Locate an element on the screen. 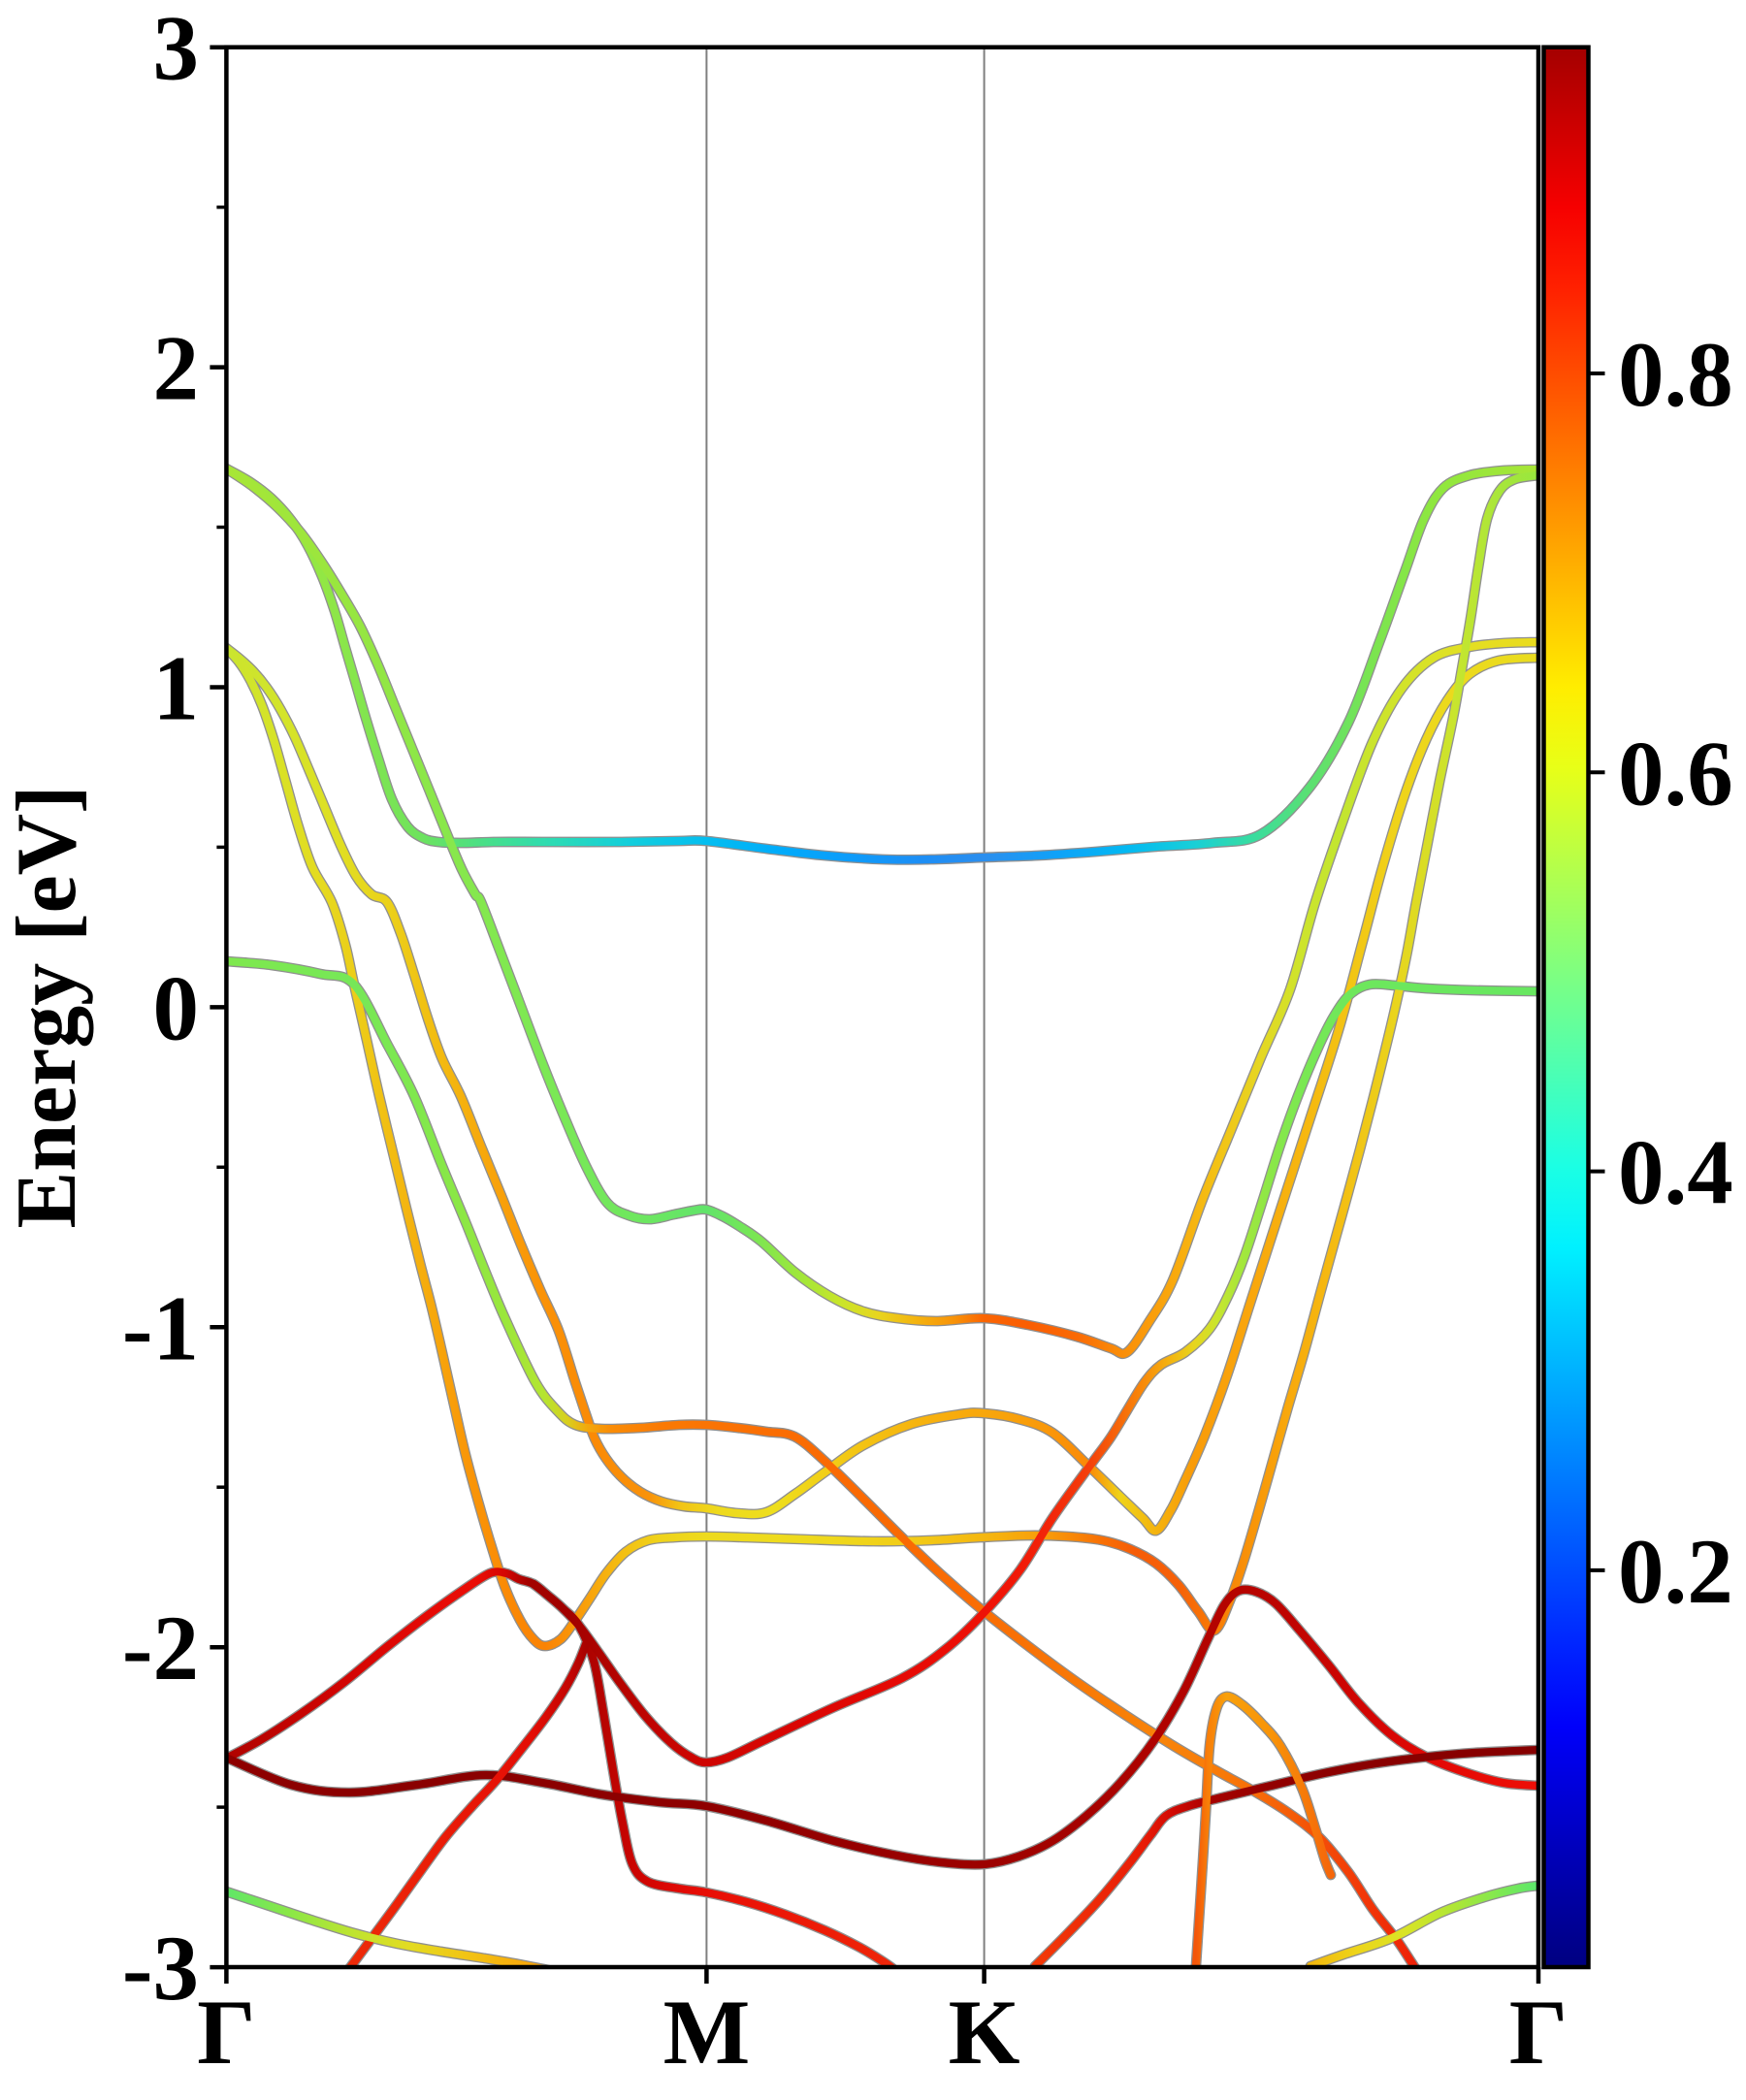 The height and width of the screenshot is (2100, 1746). svg-text: 0 is located at coordinates (176, 1007).